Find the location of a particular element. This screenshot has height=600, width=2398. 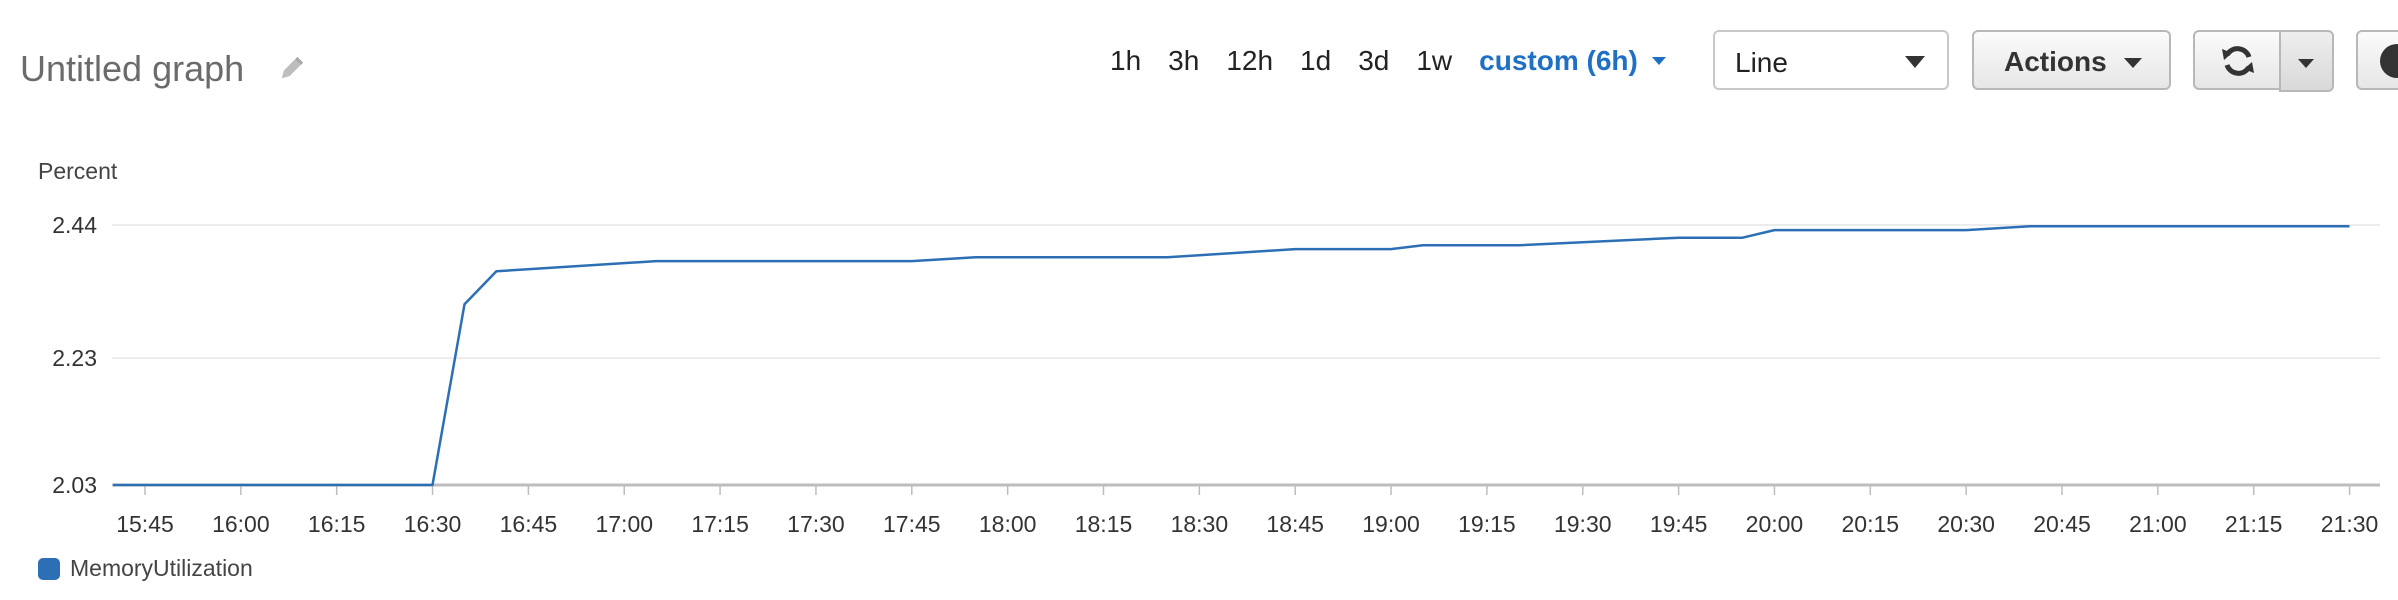

x-tick-label: 16:45 is located at coordinates (529, 524).